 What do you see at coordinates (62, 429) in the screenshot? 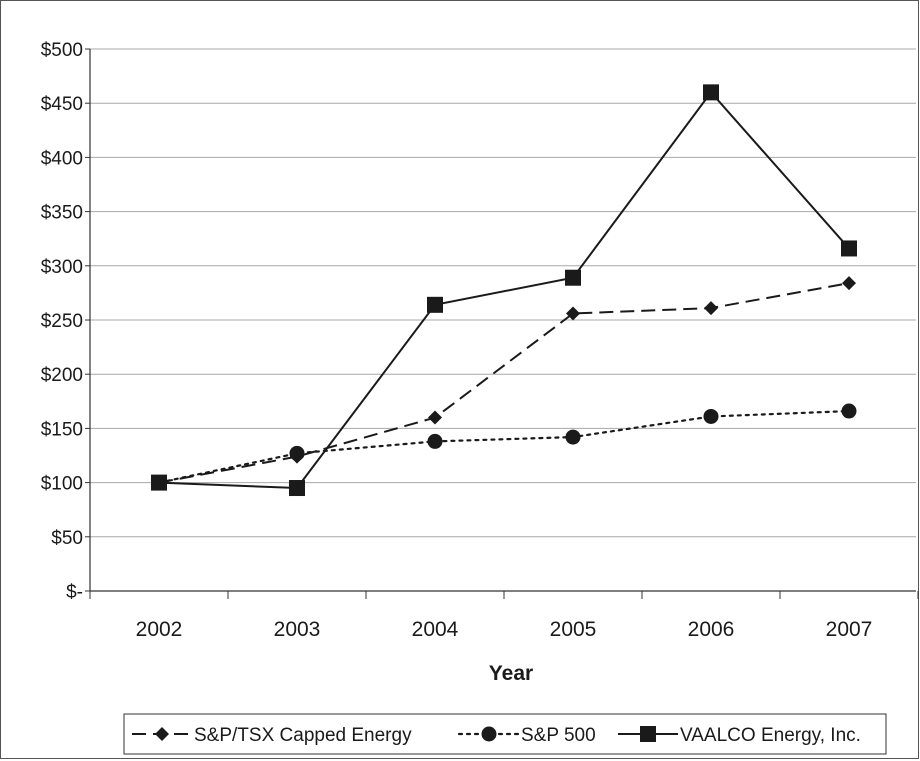
I see `y-tick-label: $150` at bounding box center [62, 429].